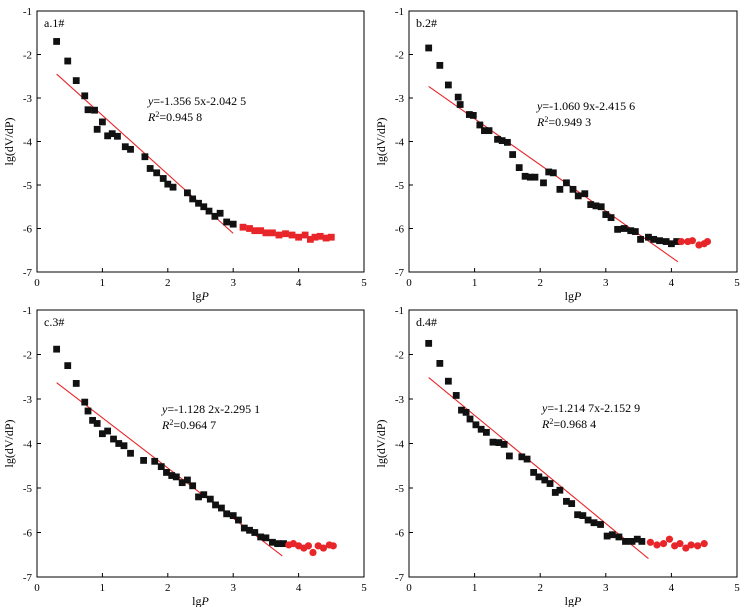 Image resolution: width=747 pixels, height=607 pixels. I want to click on x-axis-label-var: P, so click(205, 600).